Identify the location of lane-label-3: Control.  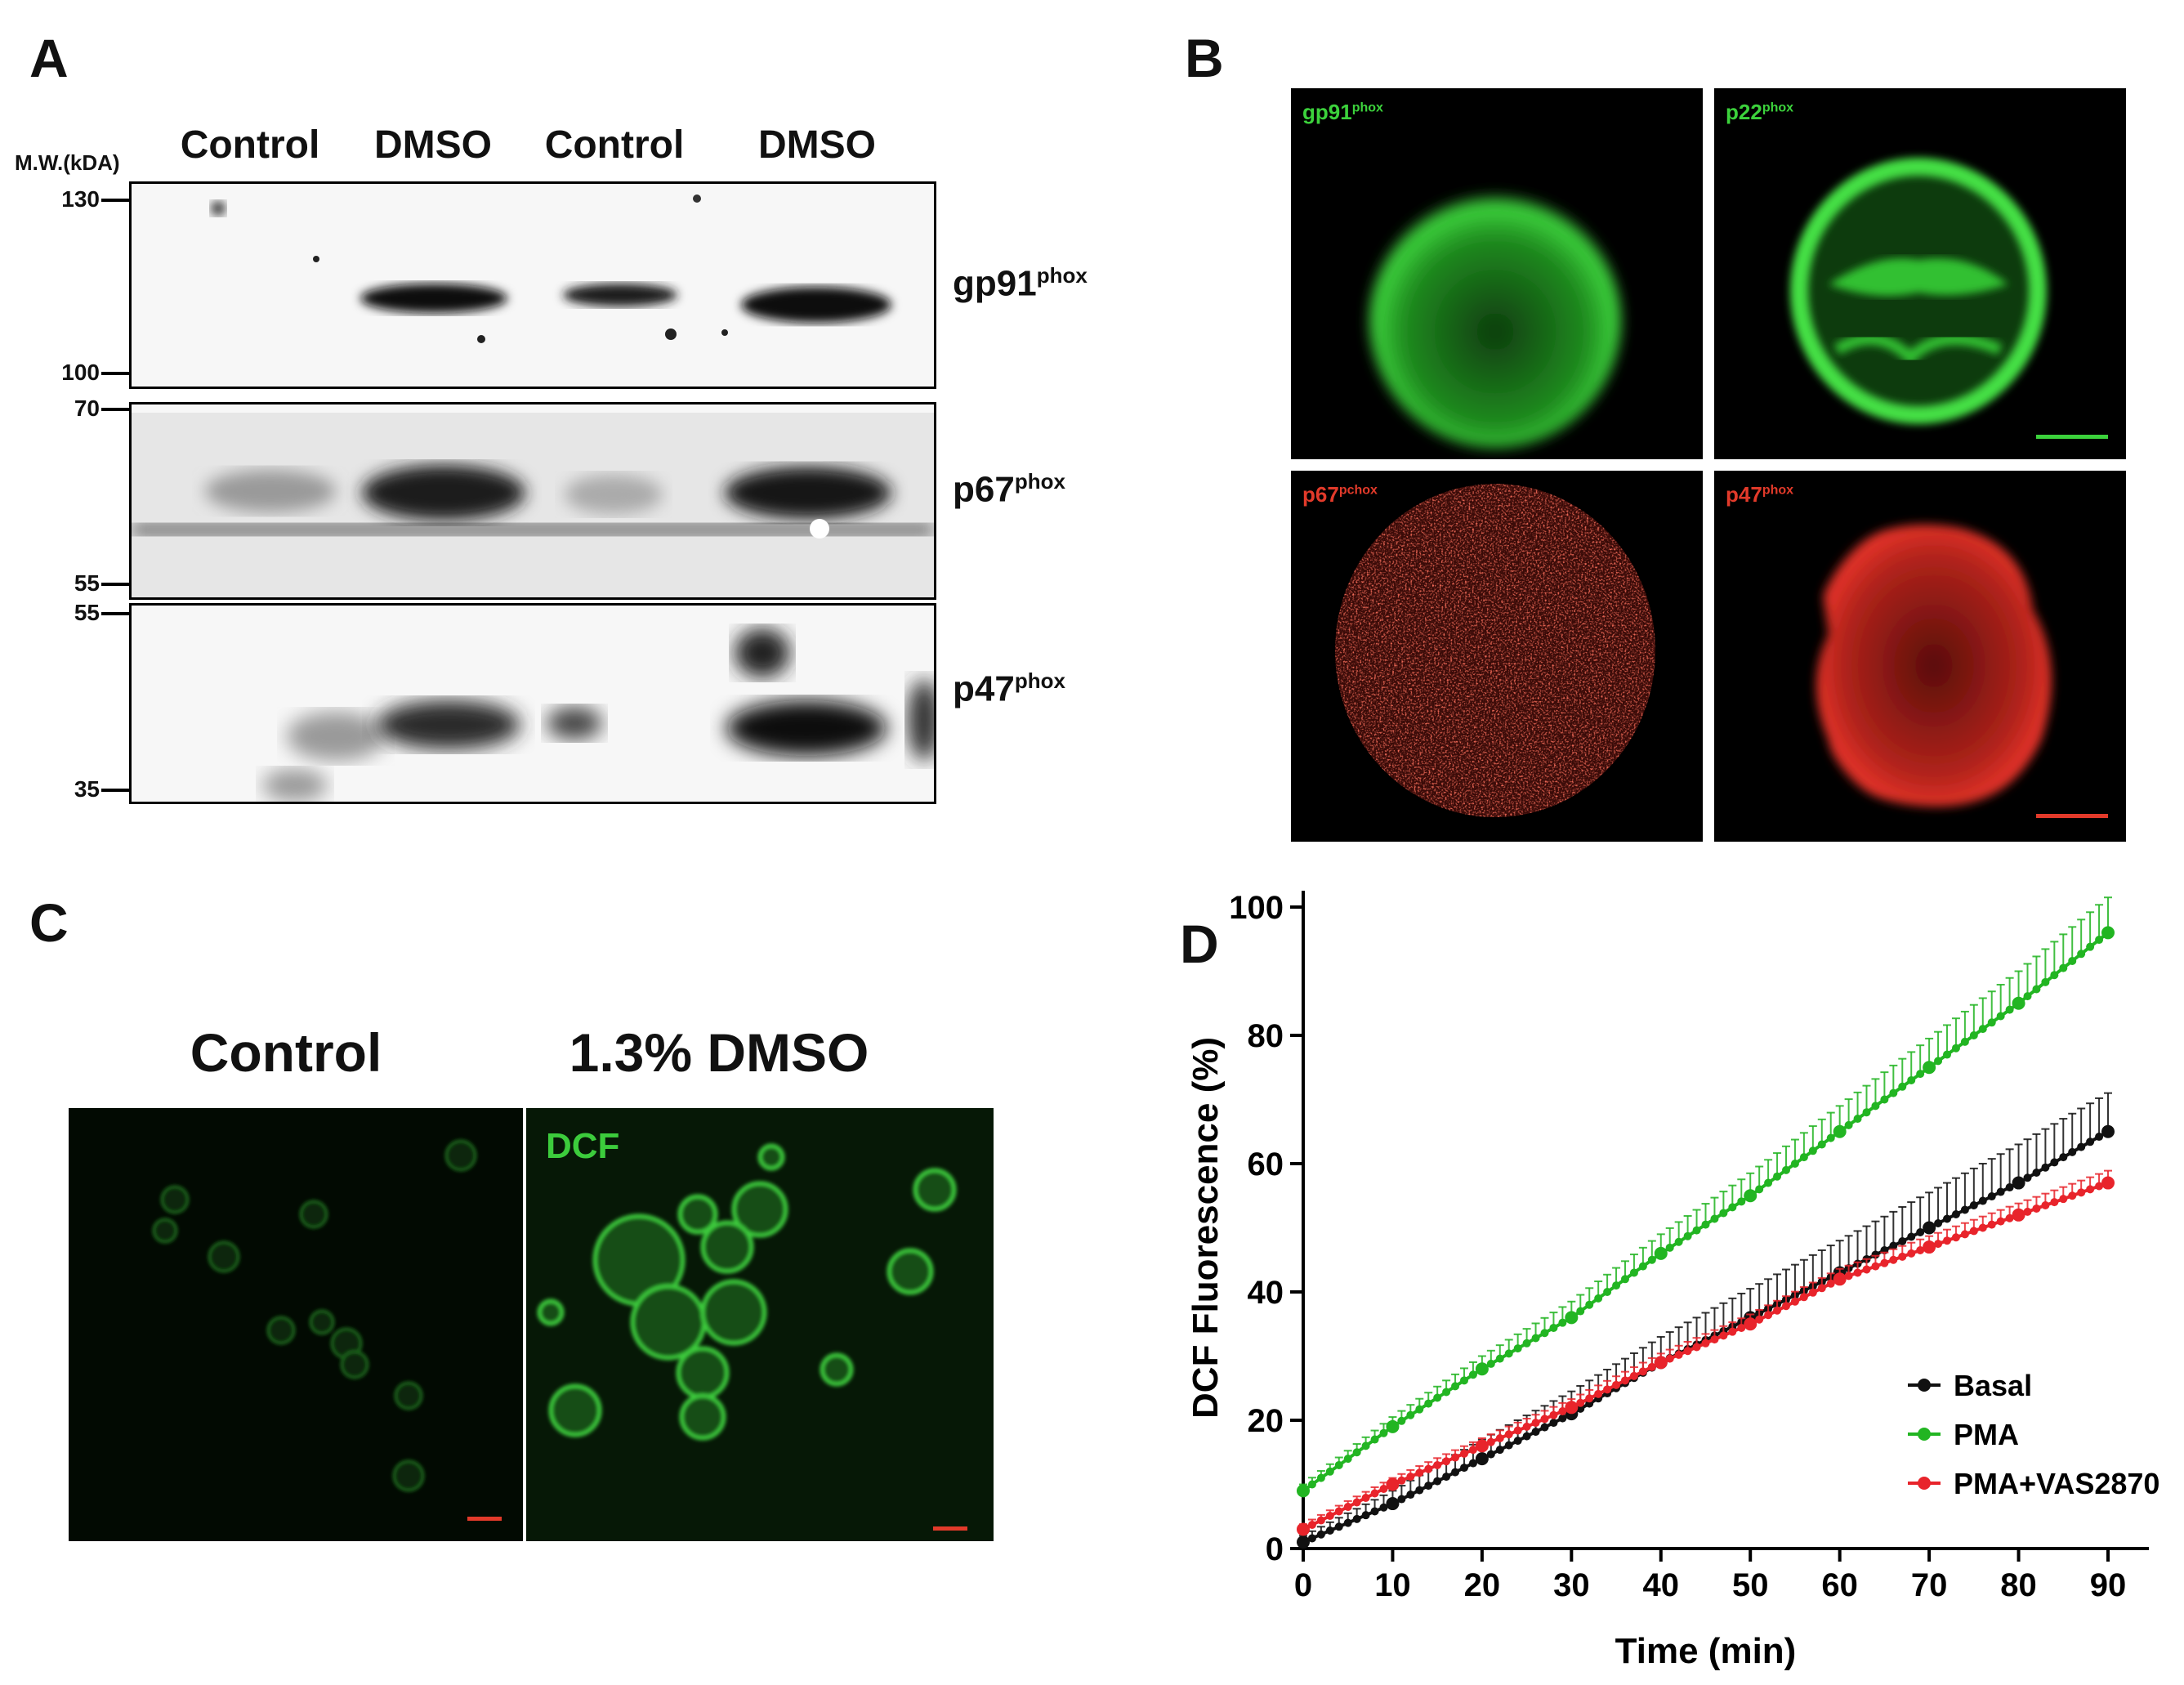
(614, 145).